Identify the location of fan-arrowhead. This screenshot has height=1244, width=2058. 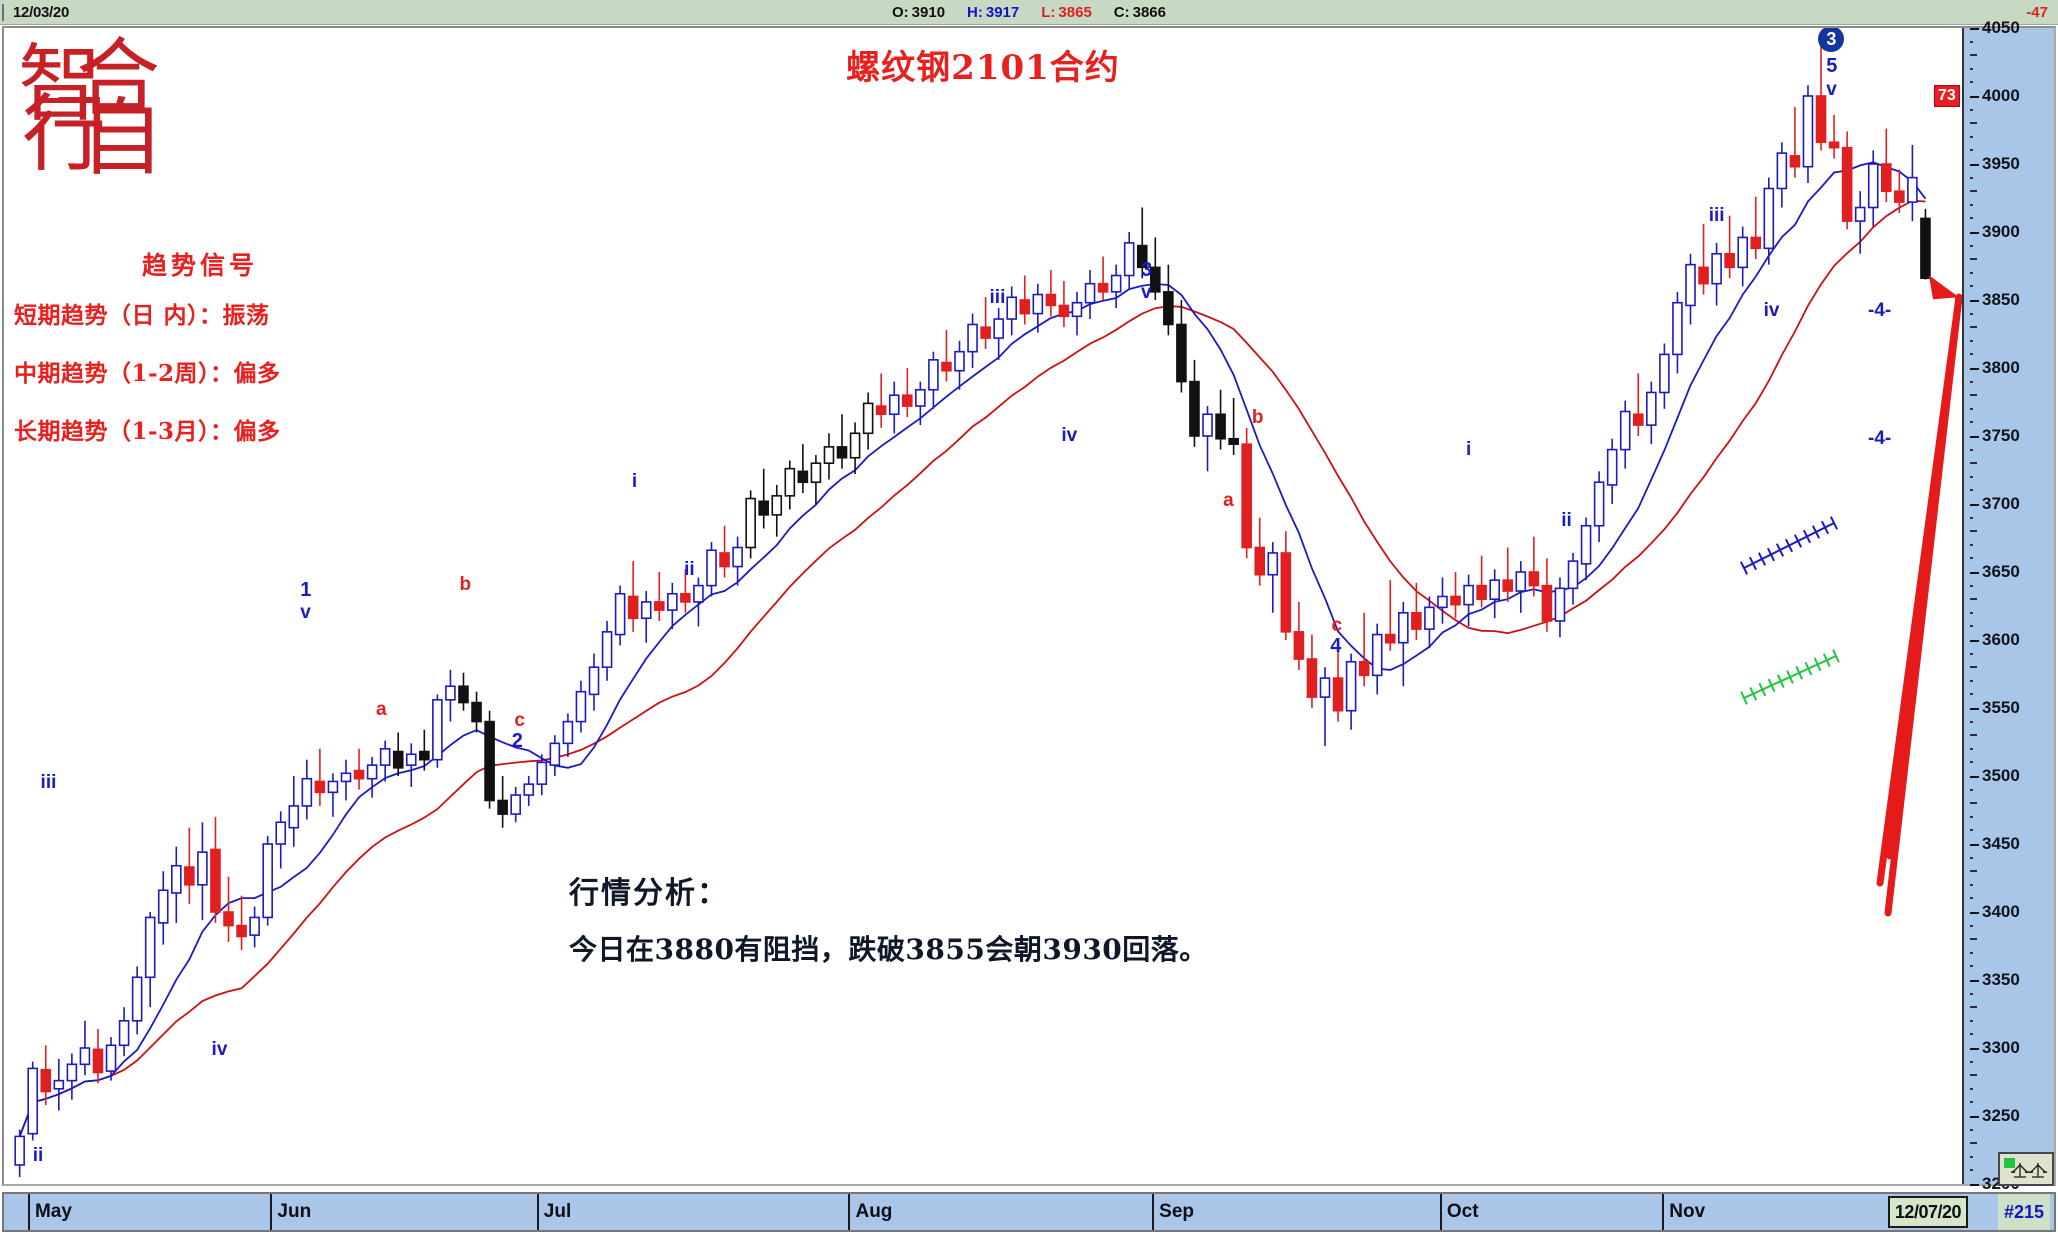
(1944, 287).